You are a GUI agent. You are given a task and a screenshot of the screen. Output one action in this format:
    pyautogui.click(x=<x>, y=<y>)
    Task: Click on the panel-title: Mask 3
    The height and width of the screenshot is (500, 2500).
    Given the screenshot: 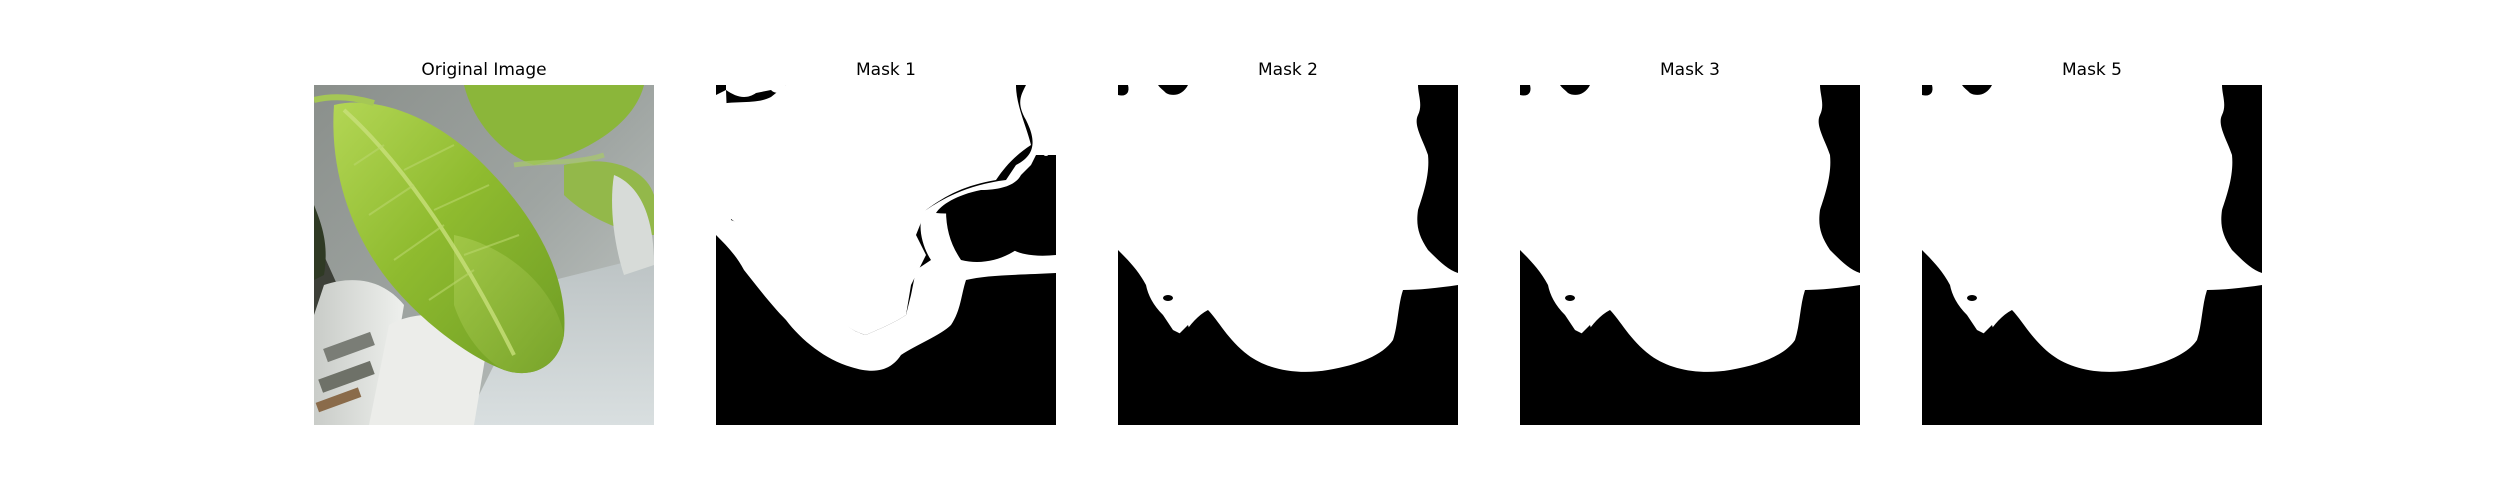 What is the action you would take?
    pyautogui.click(x=1689, y=70)
    